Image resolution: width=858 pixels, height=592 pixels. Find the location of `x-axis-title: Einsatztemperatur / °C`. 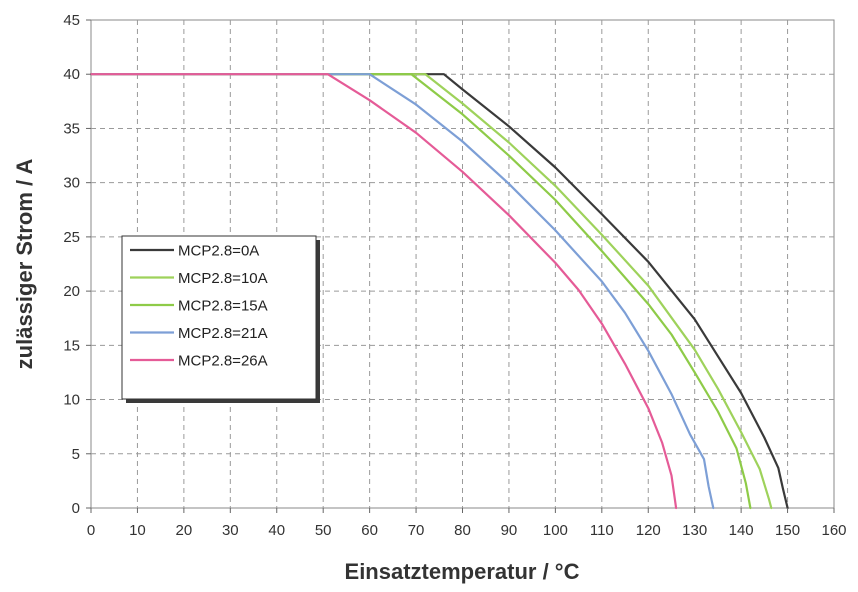

x-axis-title: Einsatztemperatur / °C is located at coordinates (462, 571).